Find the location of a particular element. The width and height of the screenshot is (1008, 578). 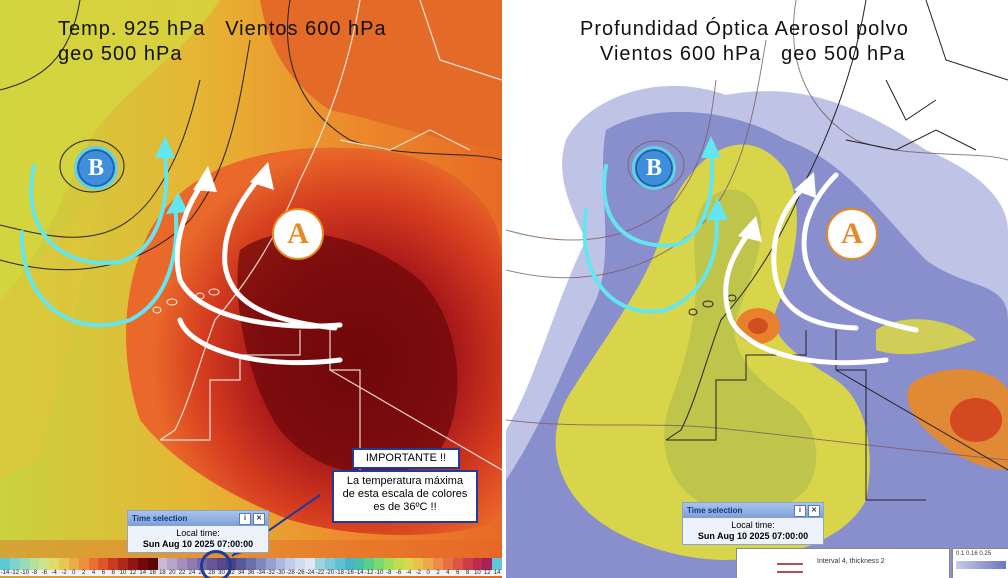

colorbar-cell: 0 is located at coordinates (73, 567).